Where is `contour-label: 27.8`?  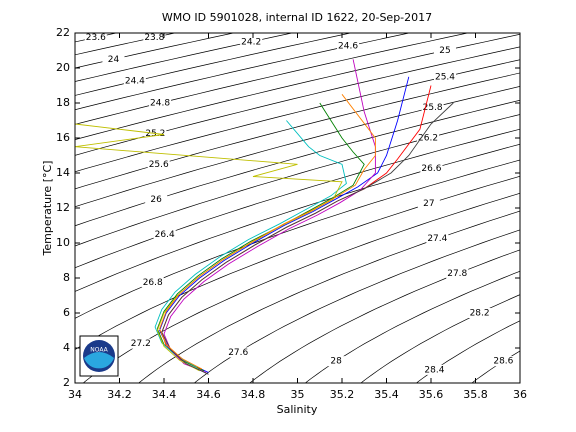
contour-label: 27.8 is located at coordinates (457, 274).